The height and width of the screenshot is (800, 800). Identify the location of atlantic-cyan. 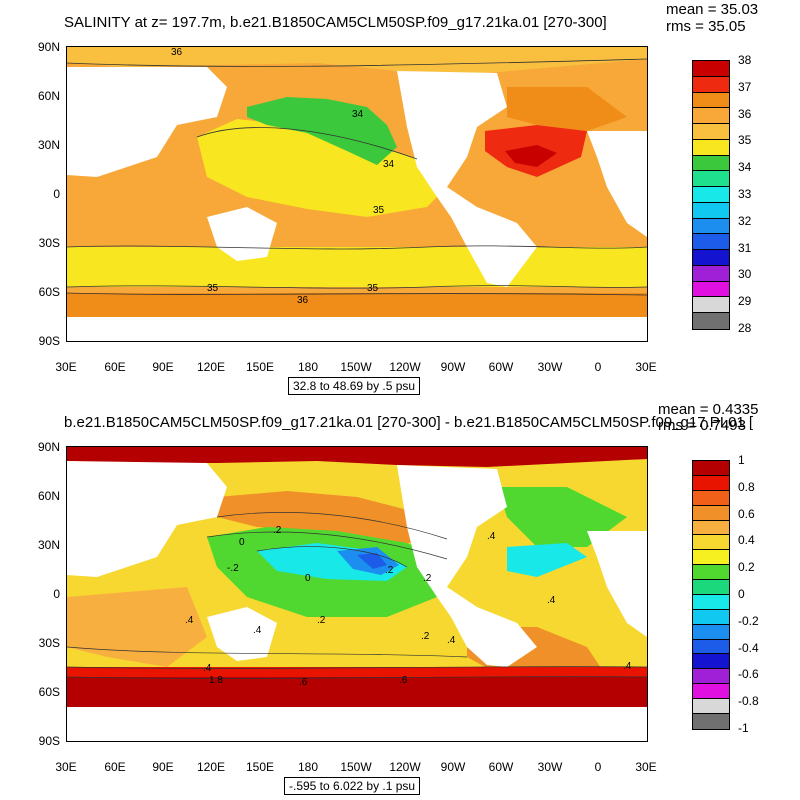
(547, 560).